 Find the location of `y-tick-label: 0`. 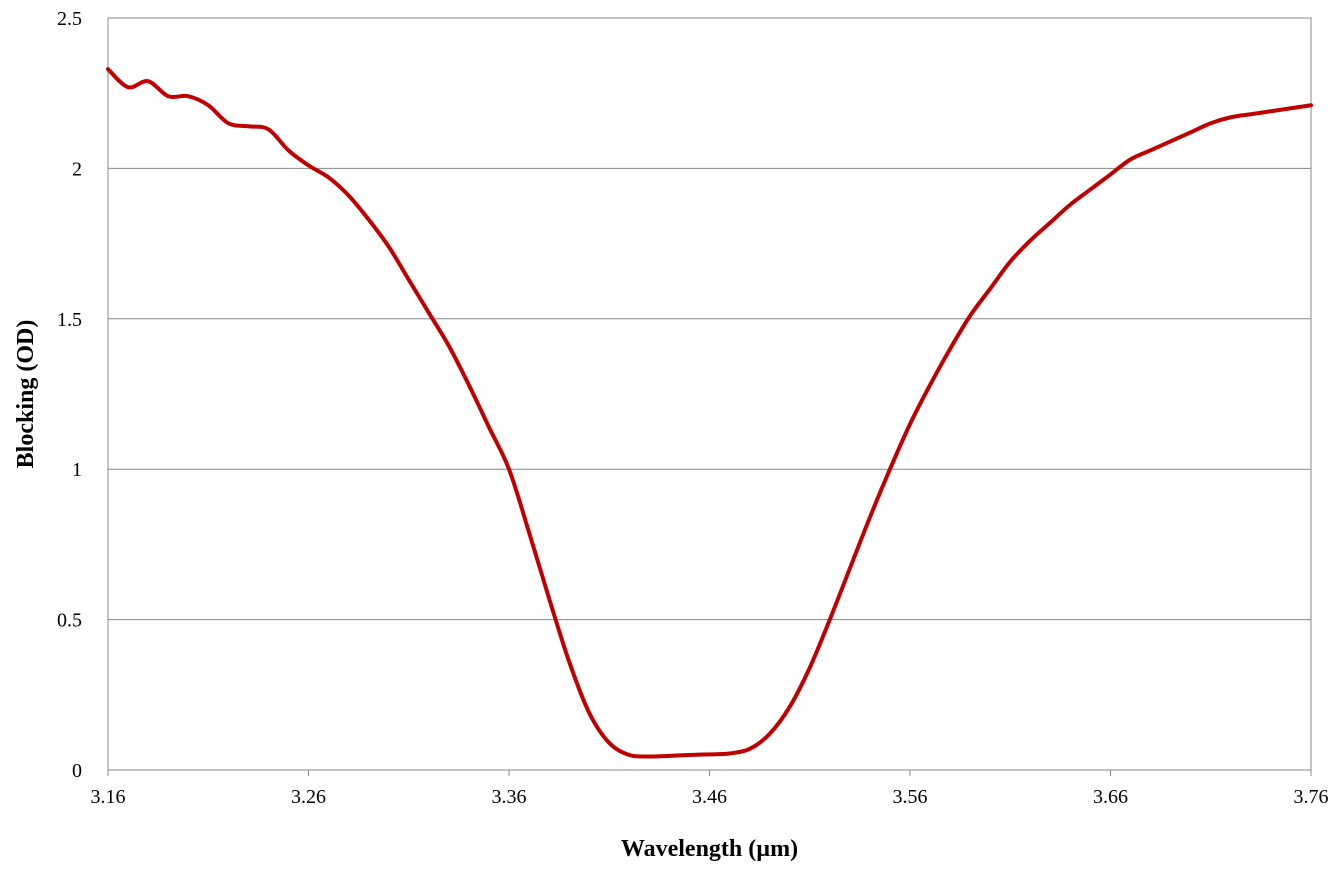

y-tick-label: 0 is located at coordinates (77, 771).